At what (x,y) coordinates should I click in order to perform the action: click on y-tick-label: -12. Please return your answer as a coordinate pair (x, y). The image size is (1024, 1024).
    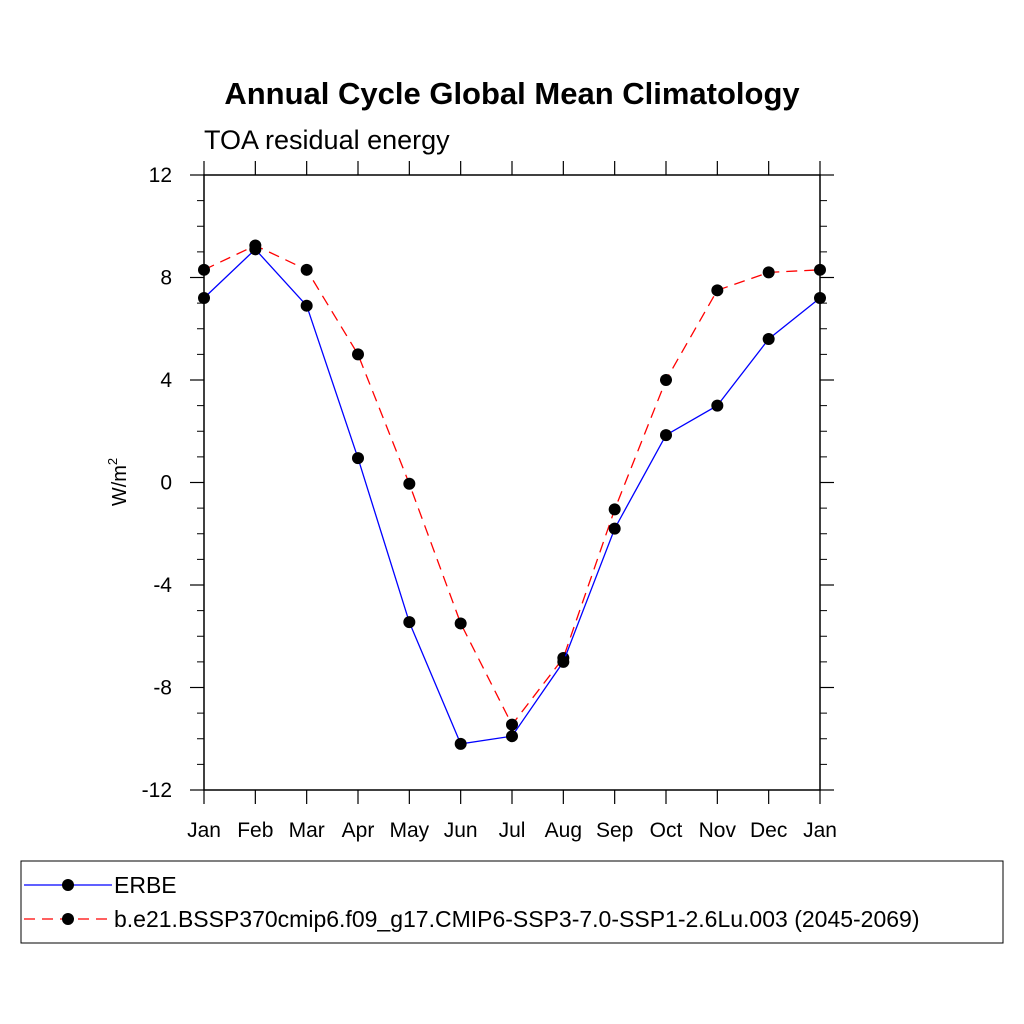
    Looking at the image, I should click on (157, 790).